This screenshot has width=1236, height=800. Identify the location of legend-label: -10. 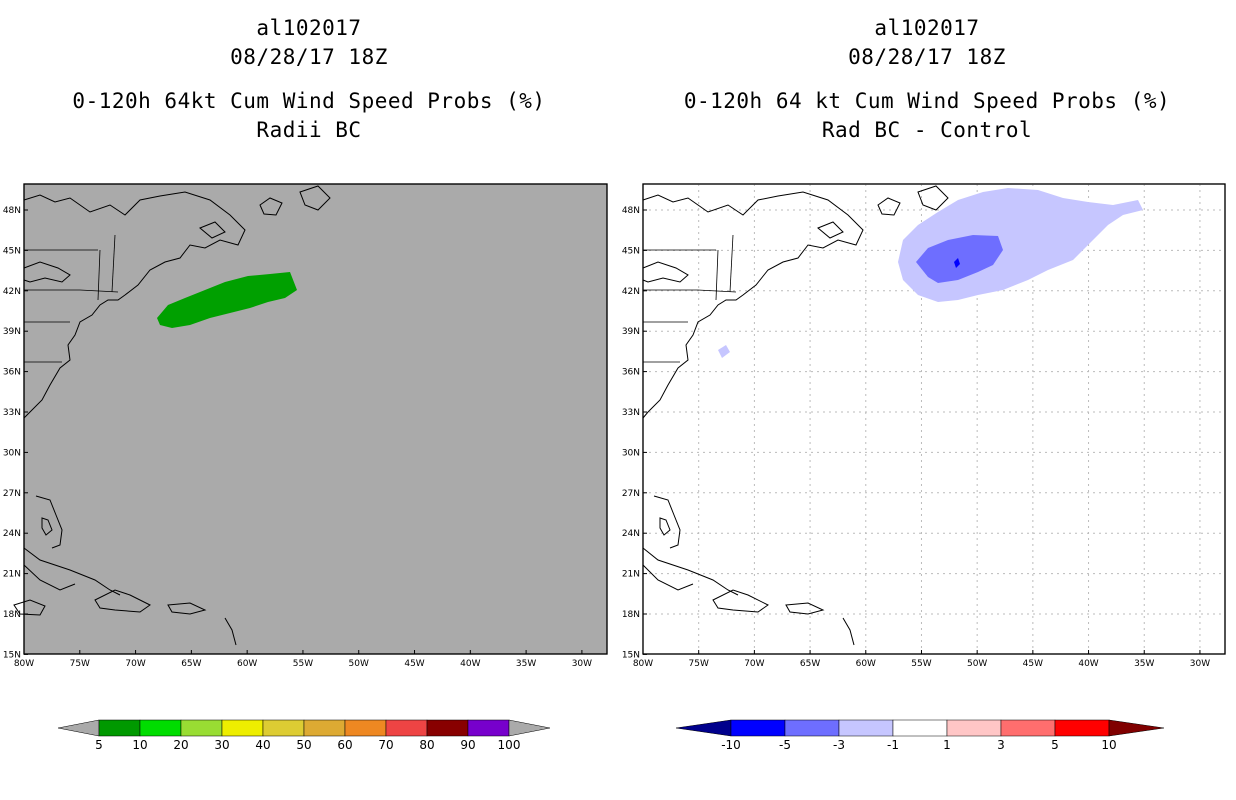
(731, 745).